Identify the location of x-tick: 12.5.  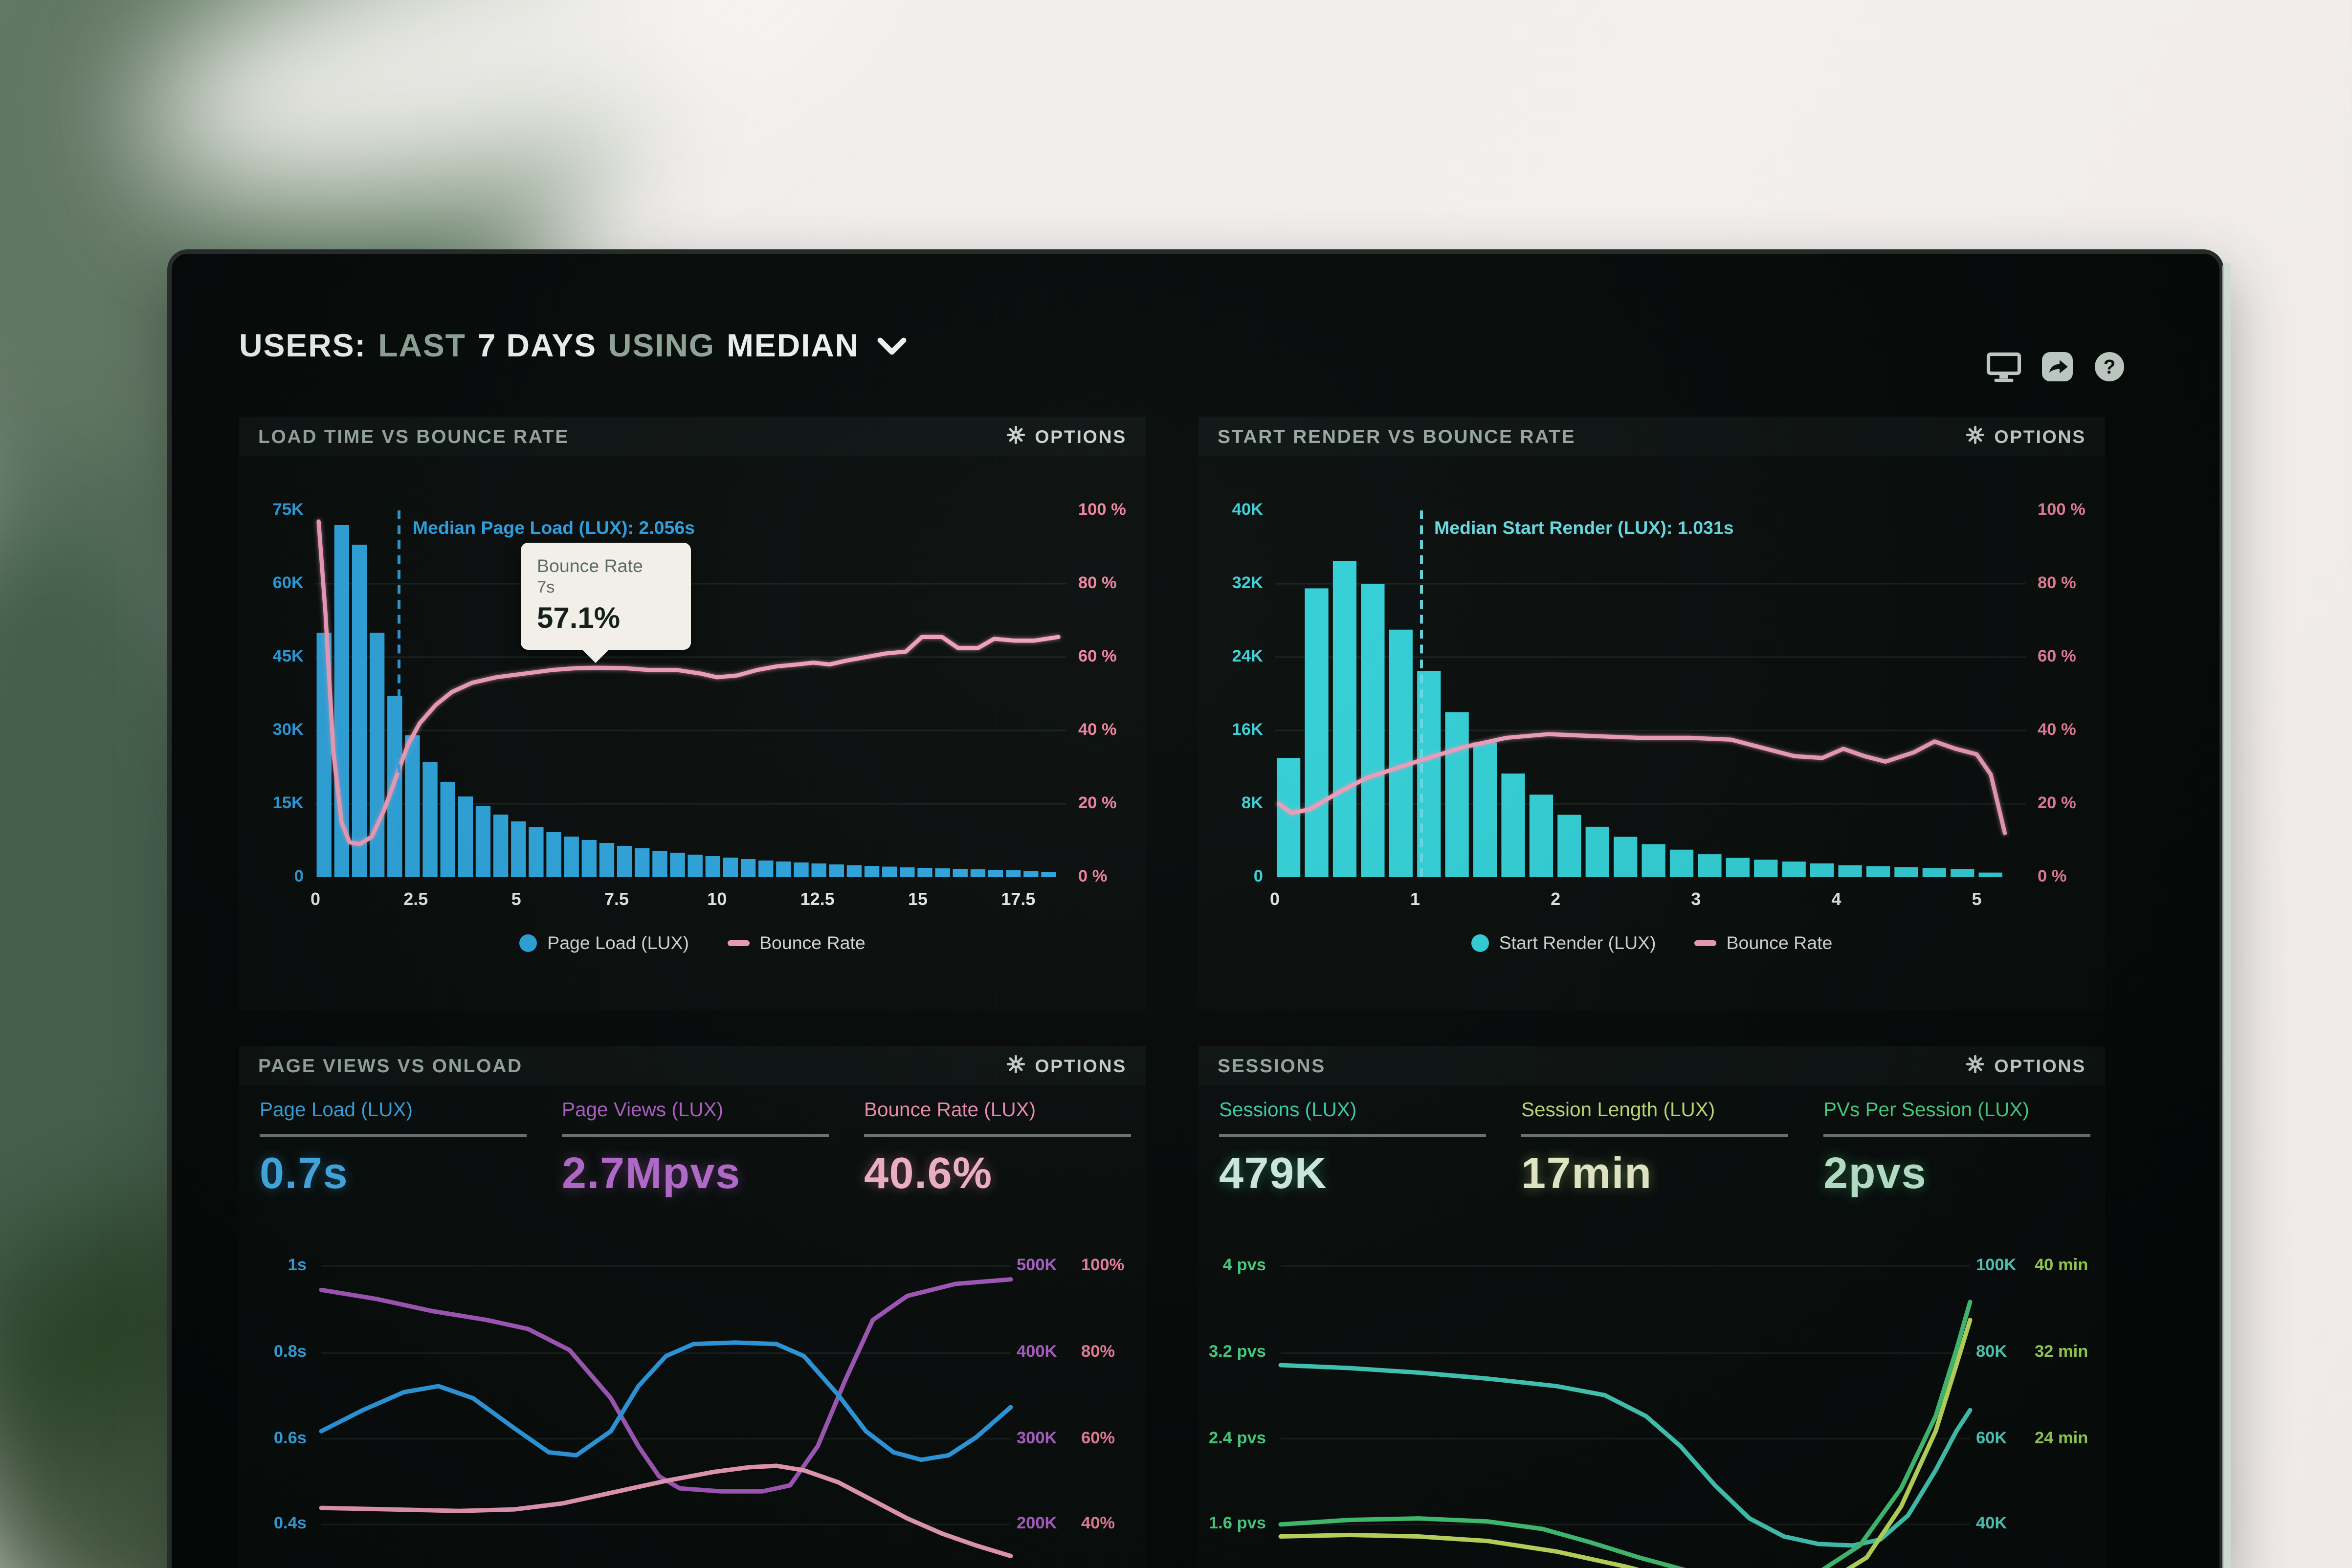
(817, 899).